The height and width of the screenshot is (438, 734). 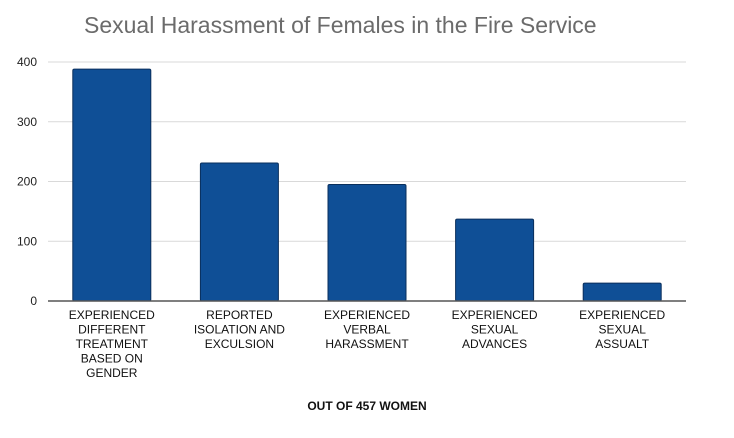 I want to click on x-tick-label-line: BASED ON, so click(x=112, y=359).